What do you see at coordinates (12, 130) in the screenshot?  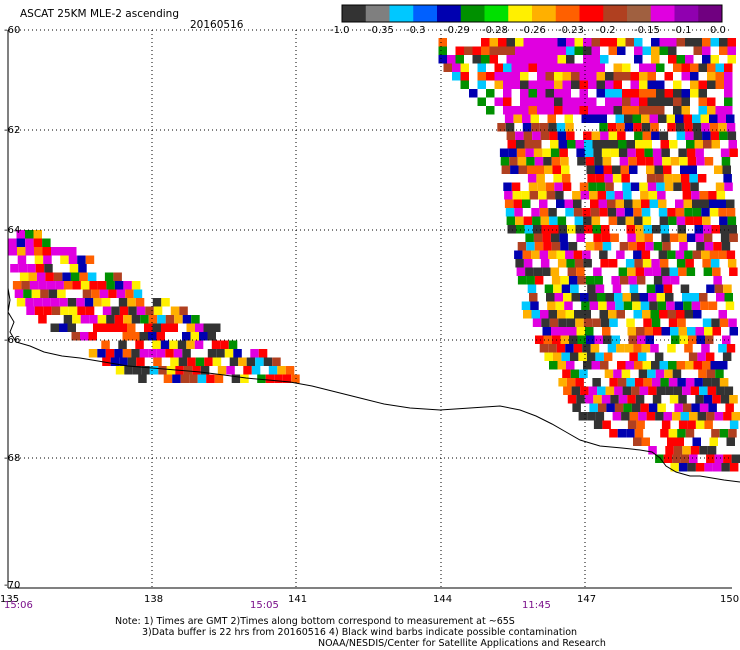 I see `latitude-label: -62` at bounding box center [12, 130].